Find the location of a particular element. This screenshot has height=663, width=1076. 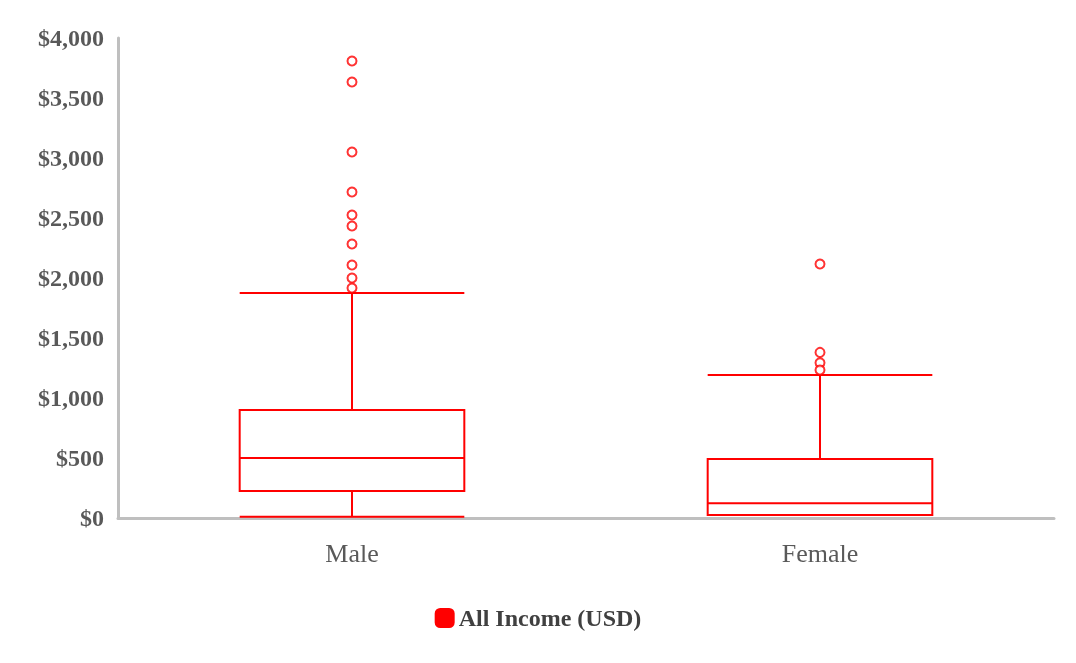

y-tick-label: $3,500 is located at coordinates (71, 98).